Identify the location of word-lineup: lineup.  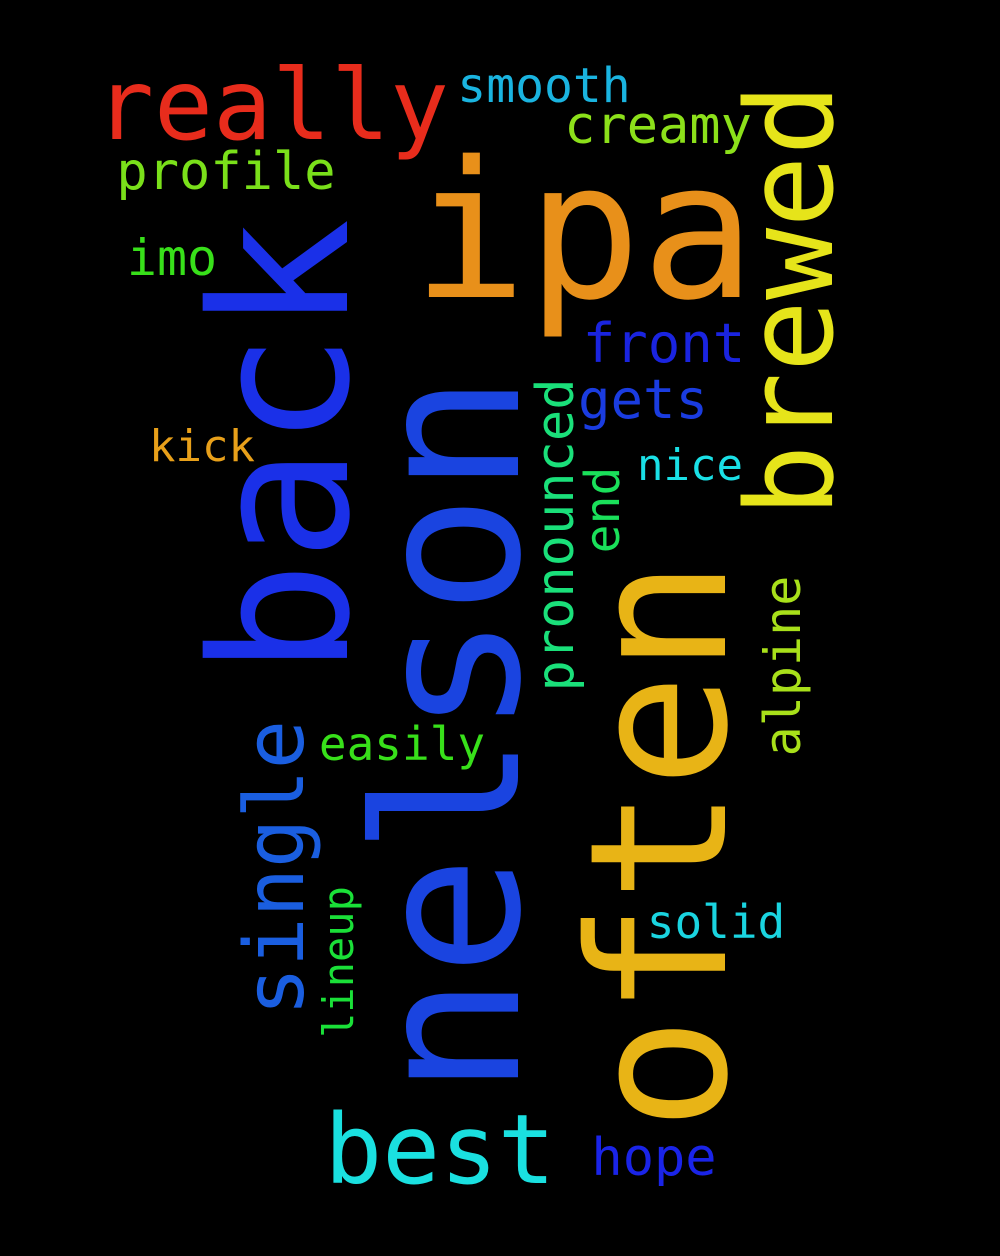
(338, 962).